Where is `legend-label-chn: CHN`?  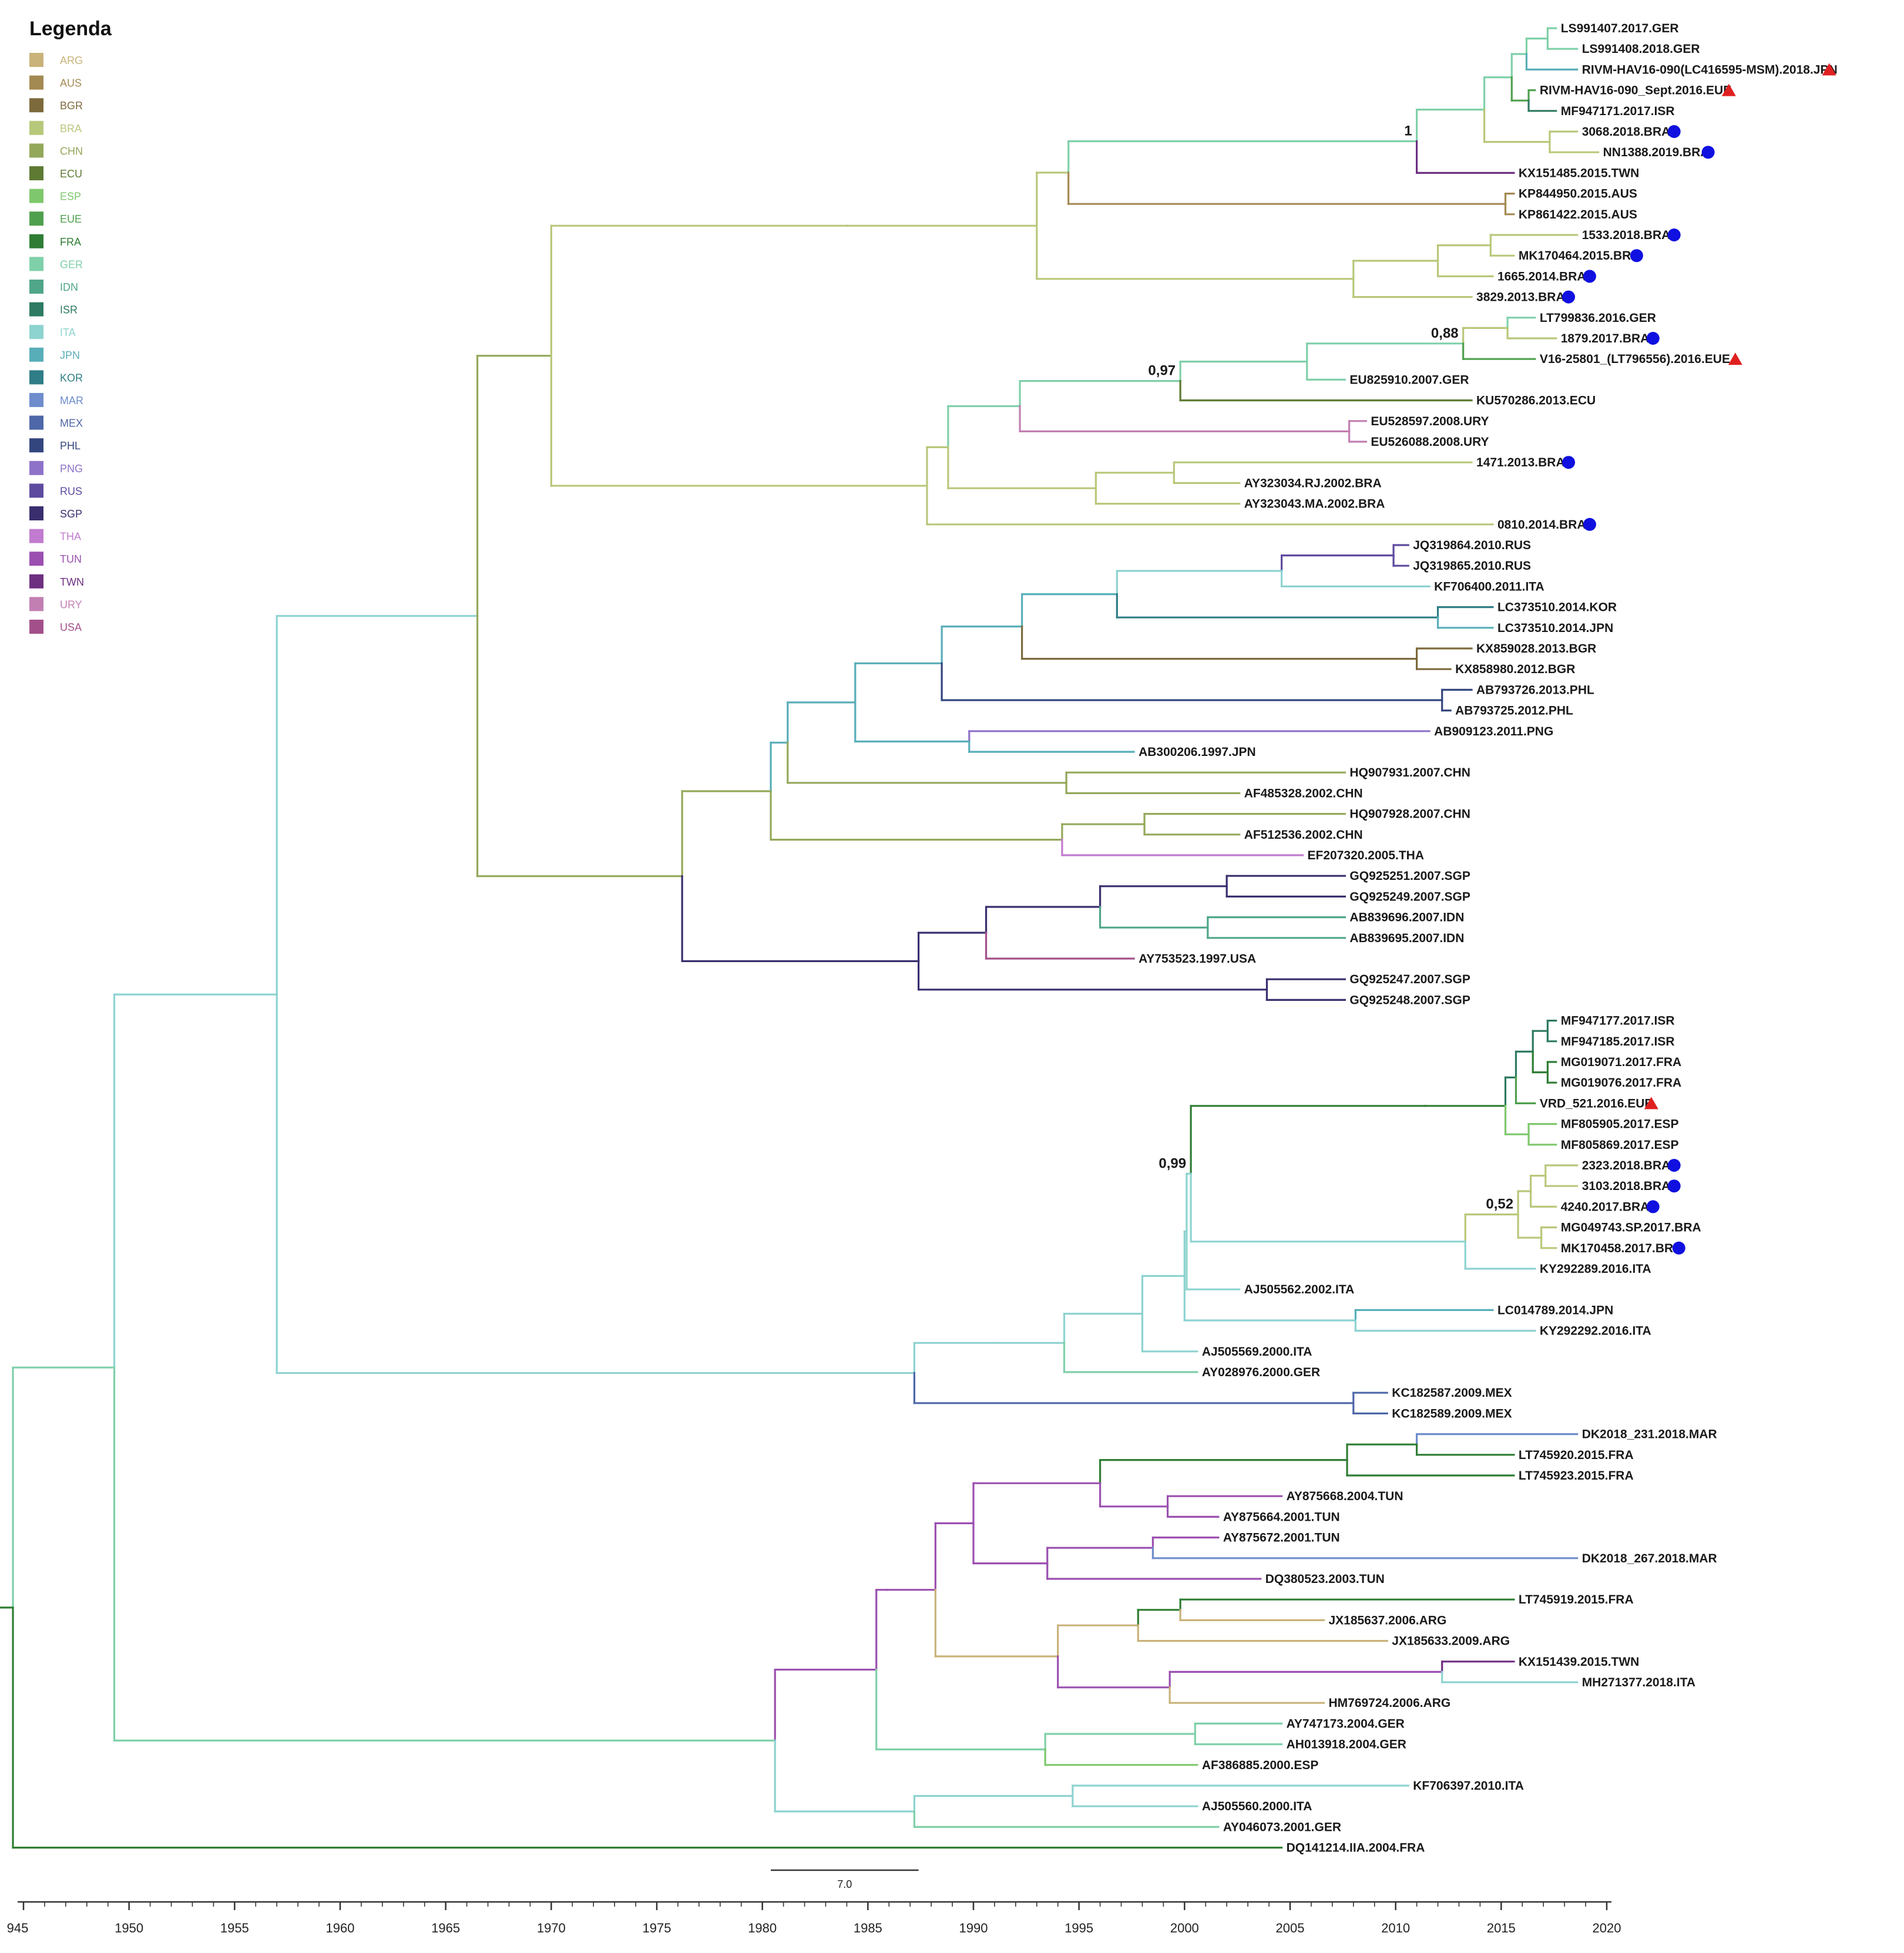 legend-label-chn: CHN is located at coordinates (71, 151).